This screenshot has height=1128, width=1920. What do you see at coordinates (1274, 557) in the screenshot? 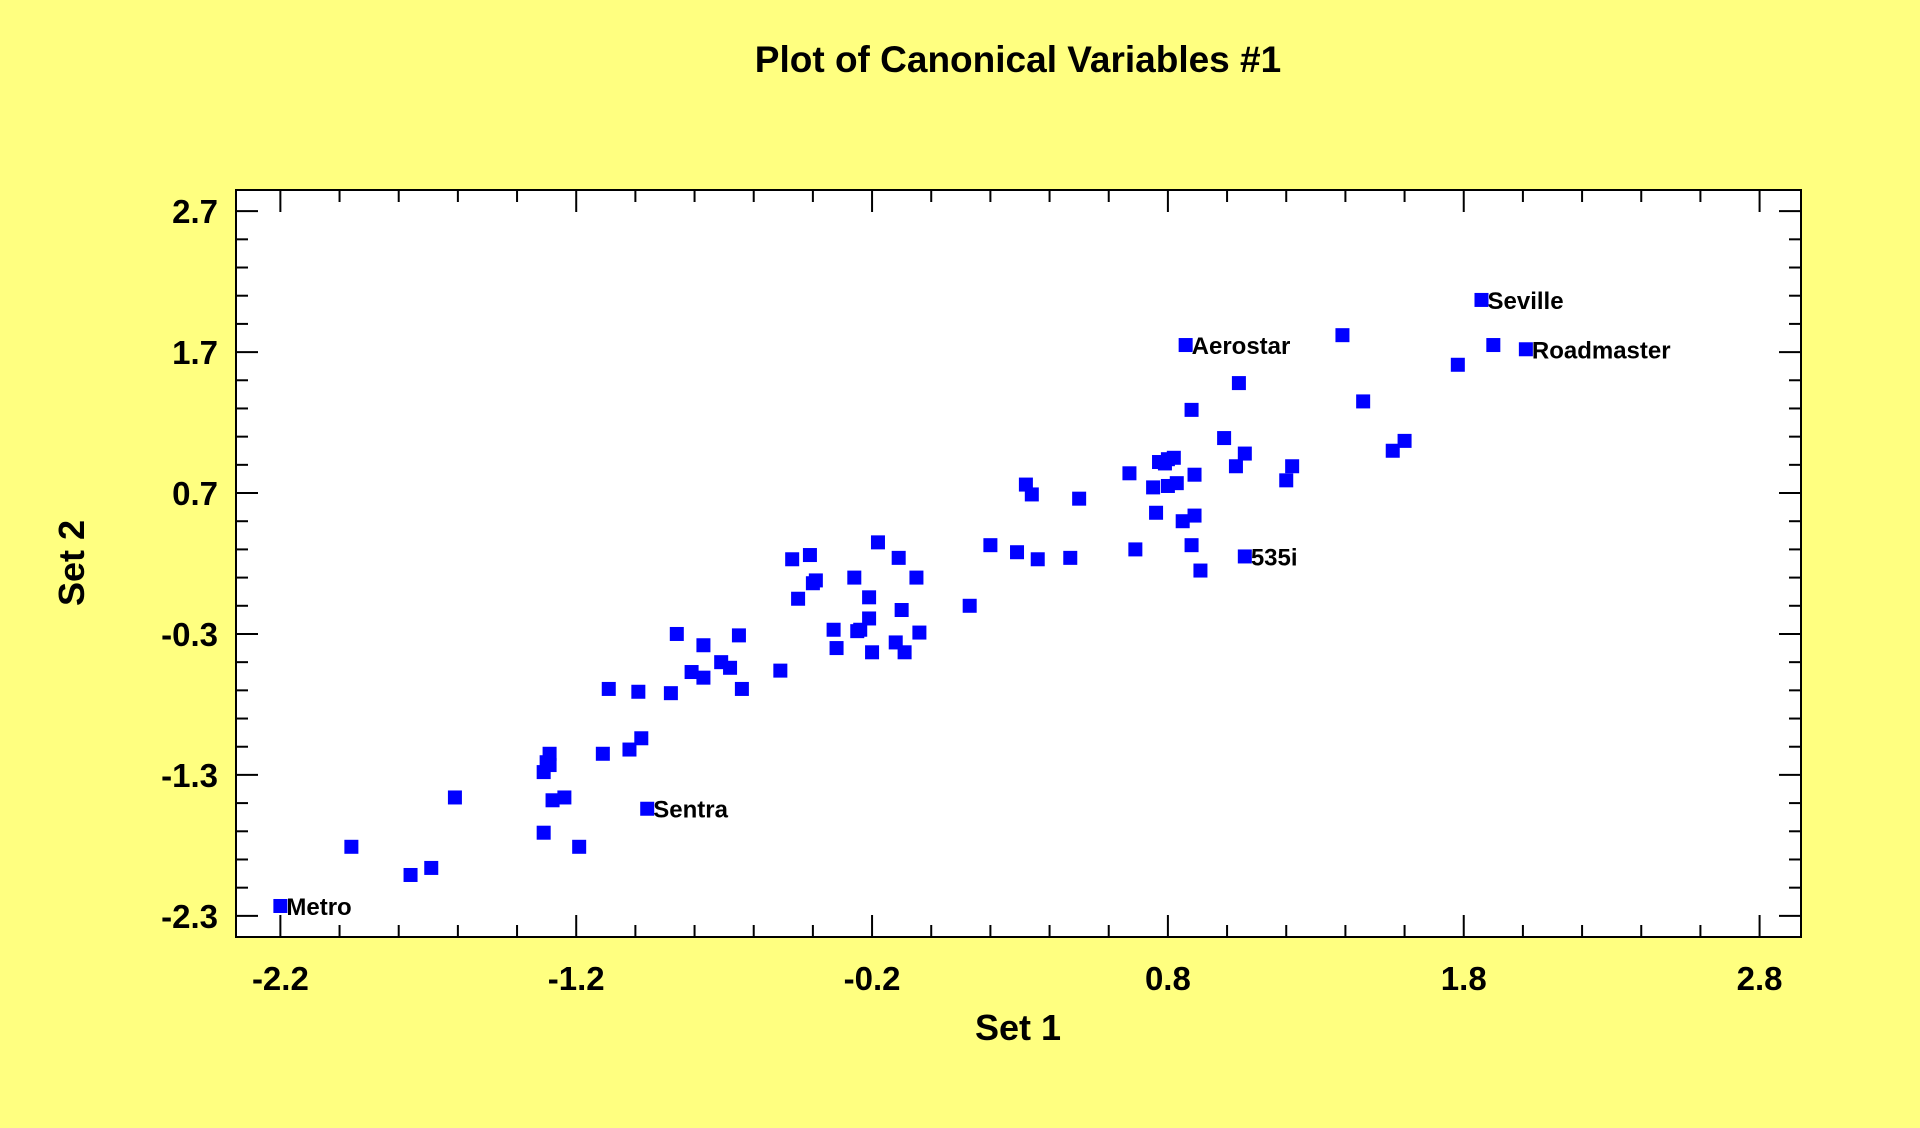
I see `point-label: 535i` at bounding box center [1274, 557].